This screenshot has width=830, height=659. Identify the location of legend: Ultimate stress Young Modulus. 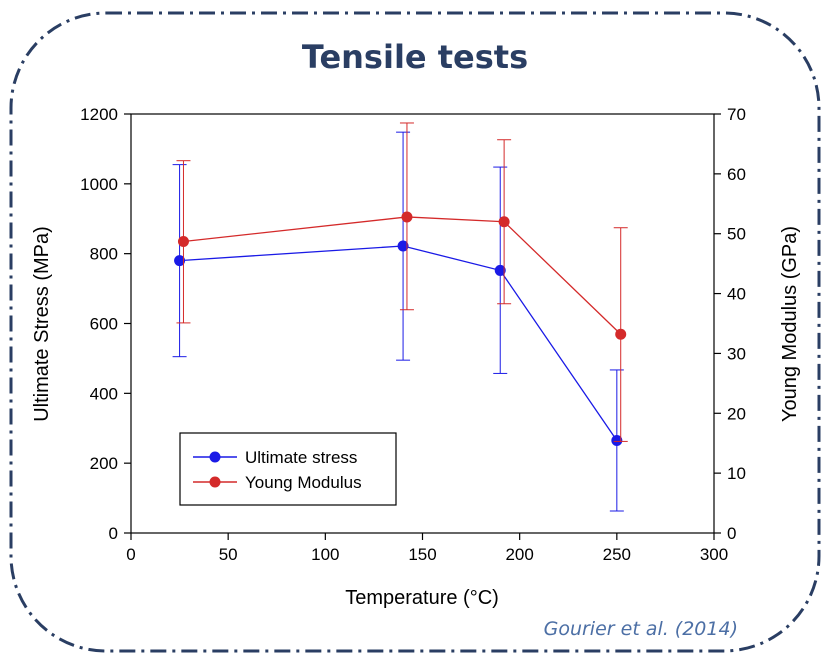
(288, 469).